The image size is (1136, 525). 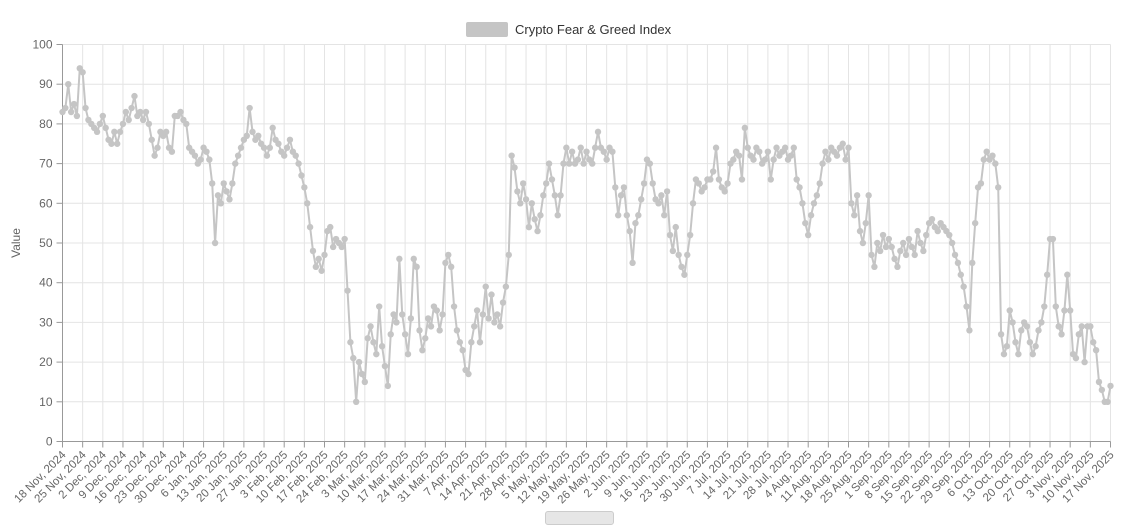 What do you see at coordinates (49, 442) in the screenshot?
I see `y-tick-label: 0` at bounding box center [49, 442].